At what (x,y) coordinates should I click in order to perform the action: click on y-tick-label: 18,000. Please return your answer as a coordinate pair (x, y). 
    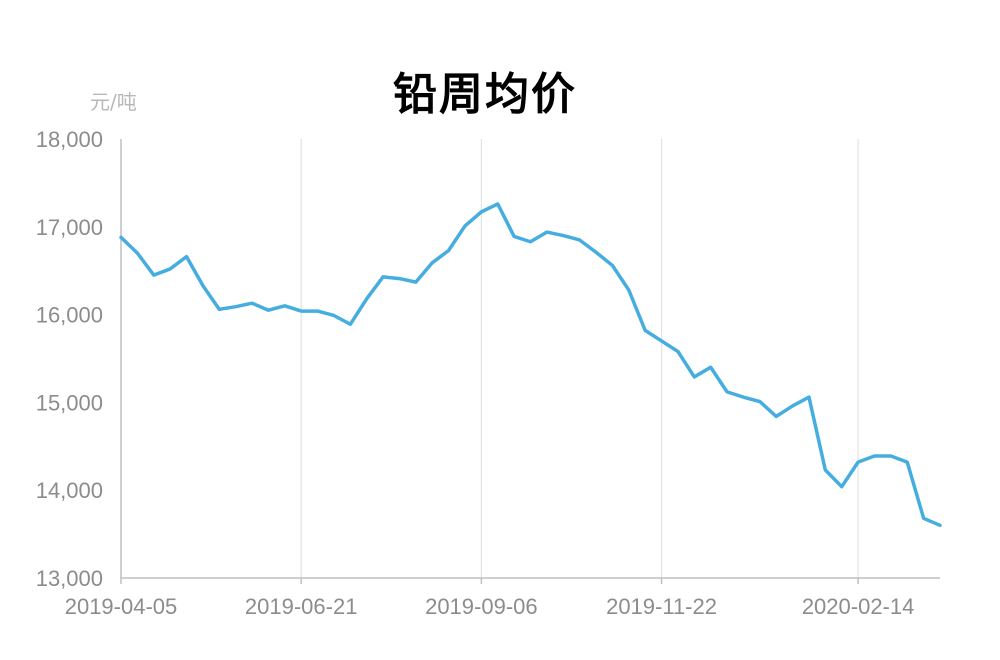
    Looking at the image, I should click on (69, 139).